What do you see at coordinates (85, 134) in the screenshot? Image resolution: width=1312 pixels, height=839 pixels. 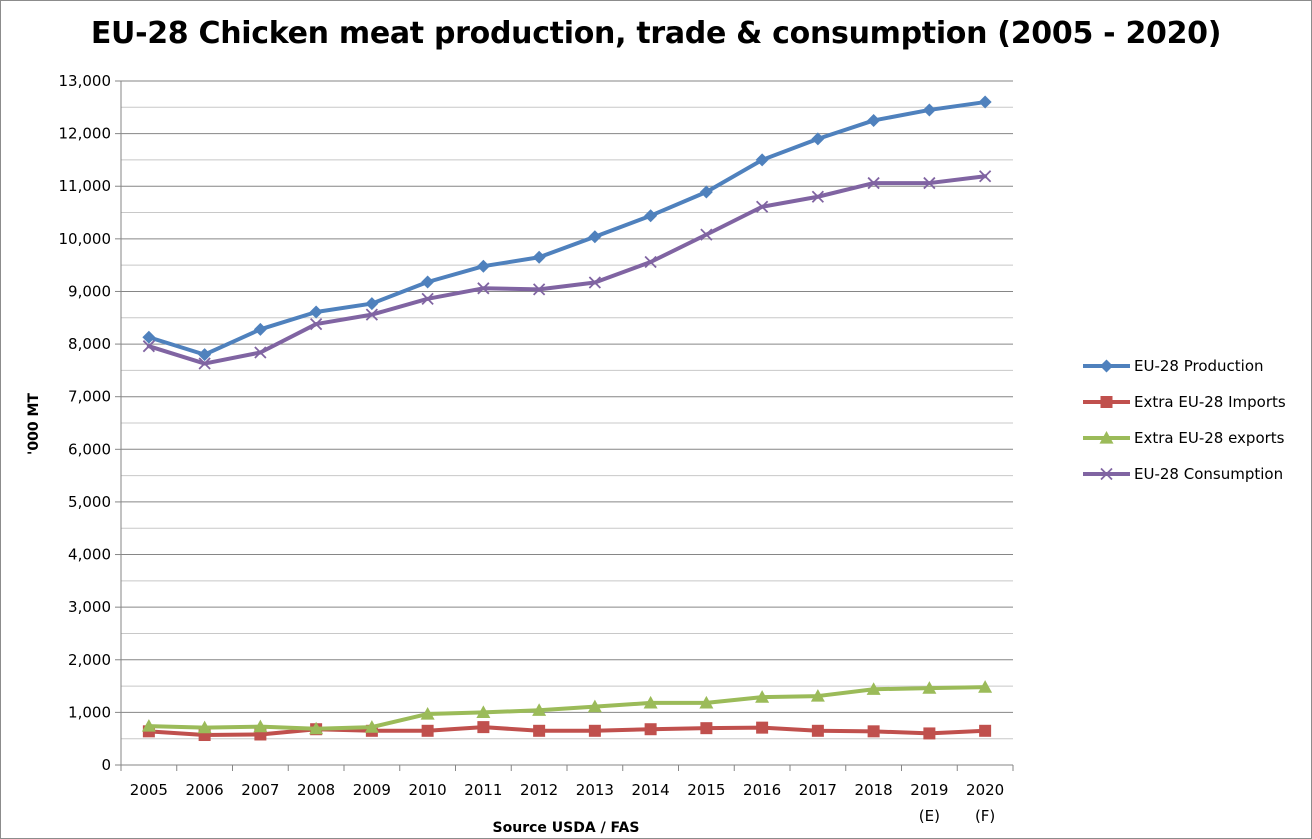 I see `y-tick-label: 12,000` at bounding box center [85, 134].